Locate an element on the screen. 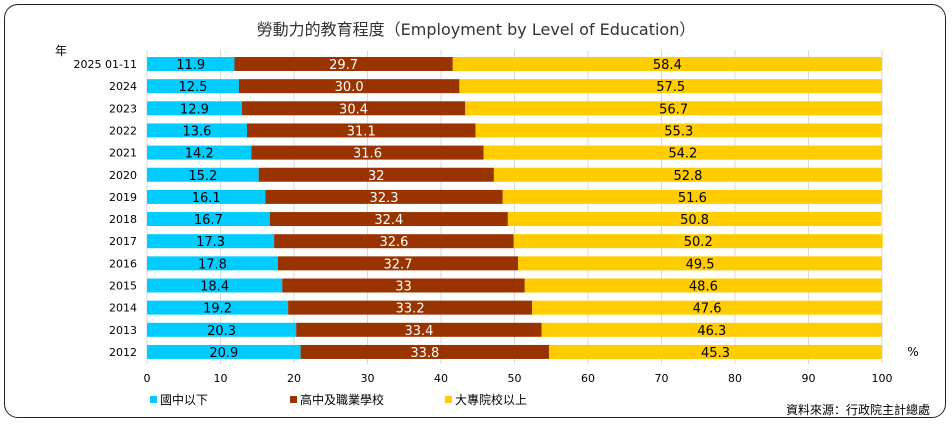 The image size is (952, 424). data-label: 32 is located at coordinates (376, 176).